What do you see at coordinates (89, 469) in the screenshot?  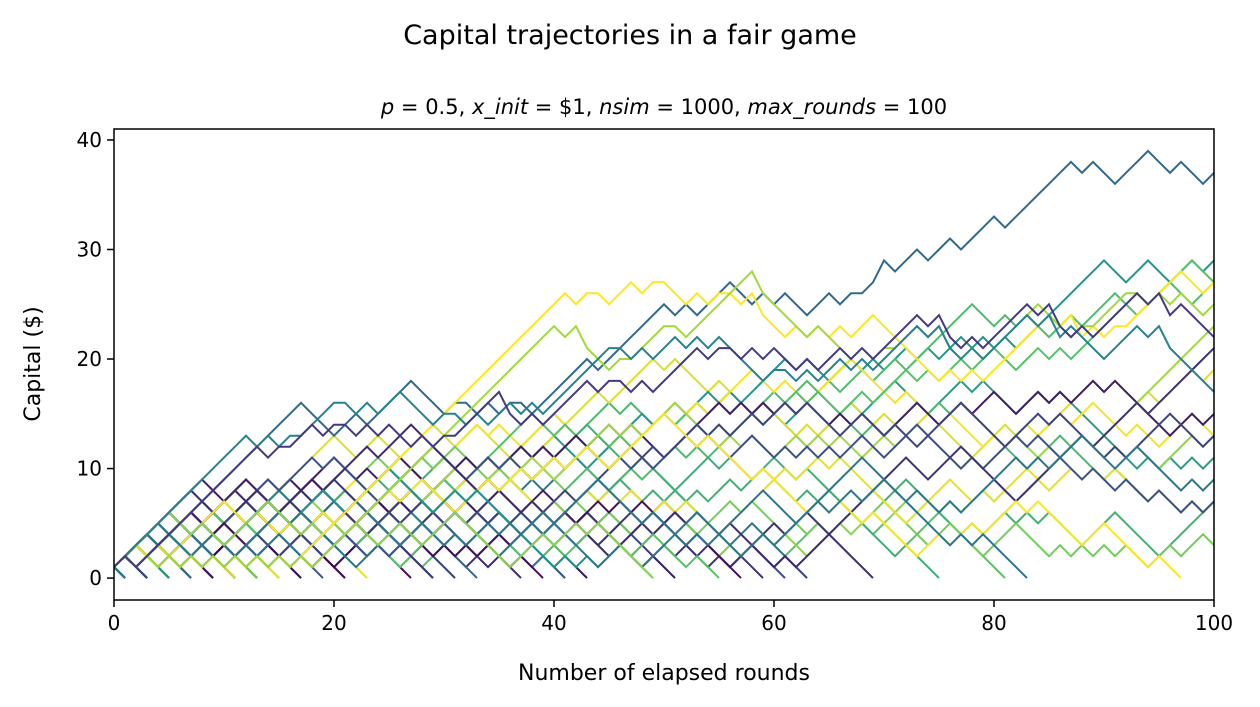 I see `y-tick-label: 10` at bounding box center [89, 469].